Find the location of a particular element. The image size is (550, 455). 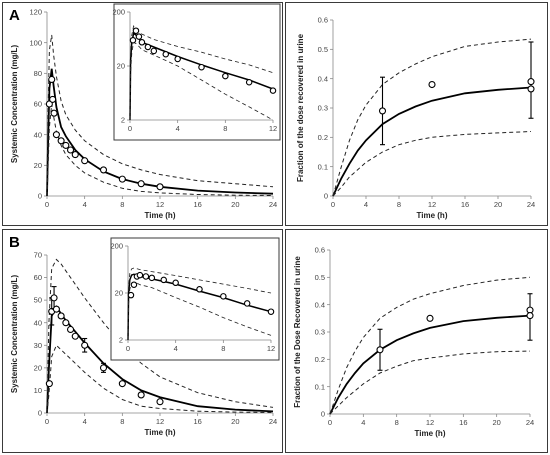

chart-b-conc-inset-y-tick-label: 20 is located at coordinates (119, 293).